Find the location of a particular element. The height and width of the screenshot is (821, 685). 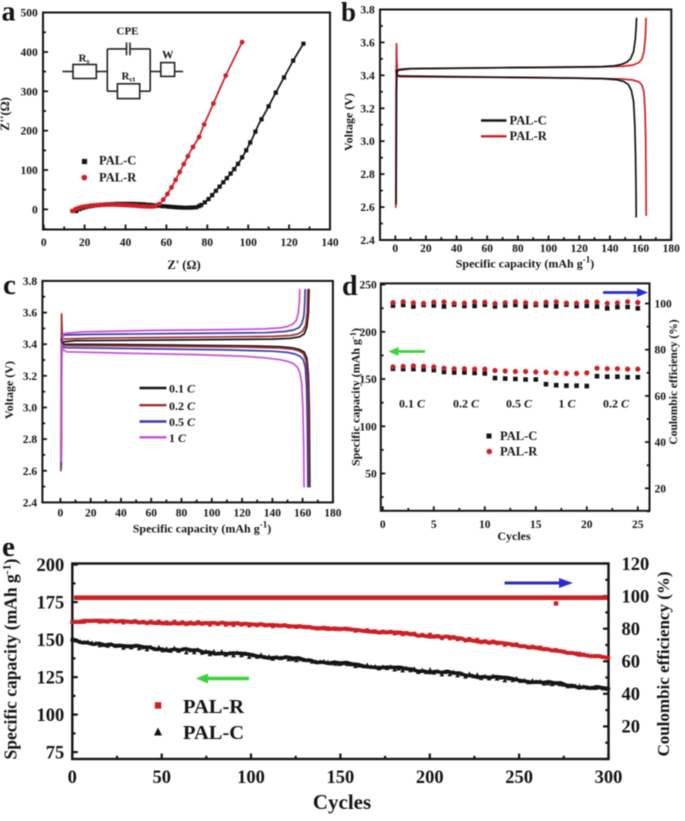

svg-text: 10 is located at coordinates (485, 525).